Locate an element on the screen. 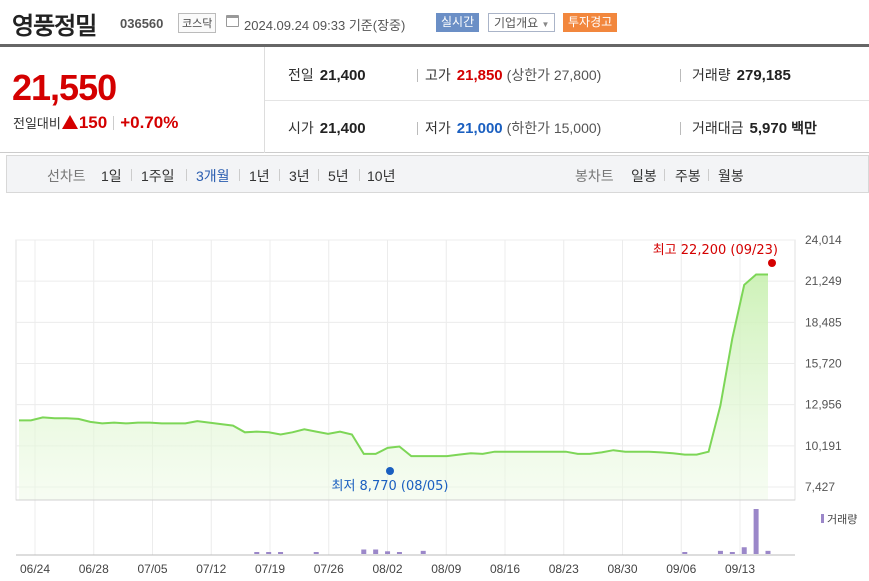 The width and height of the screenshot is (869, 581). x-tick-label: 07/19 is located at coordinates (270, 569).